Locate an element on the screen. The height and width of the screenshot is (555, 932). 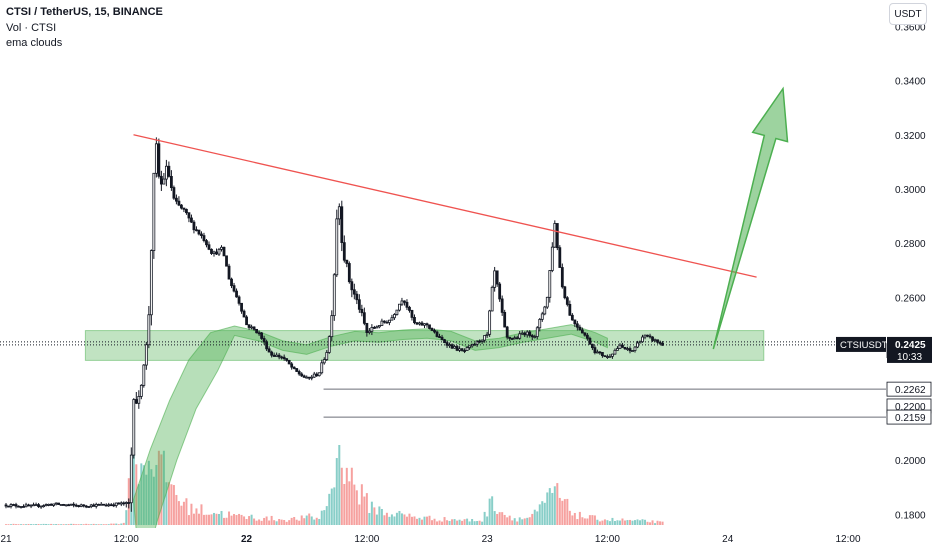
ema-clouds-indicator-label: ema clouds is located at coordinates (34, 43).